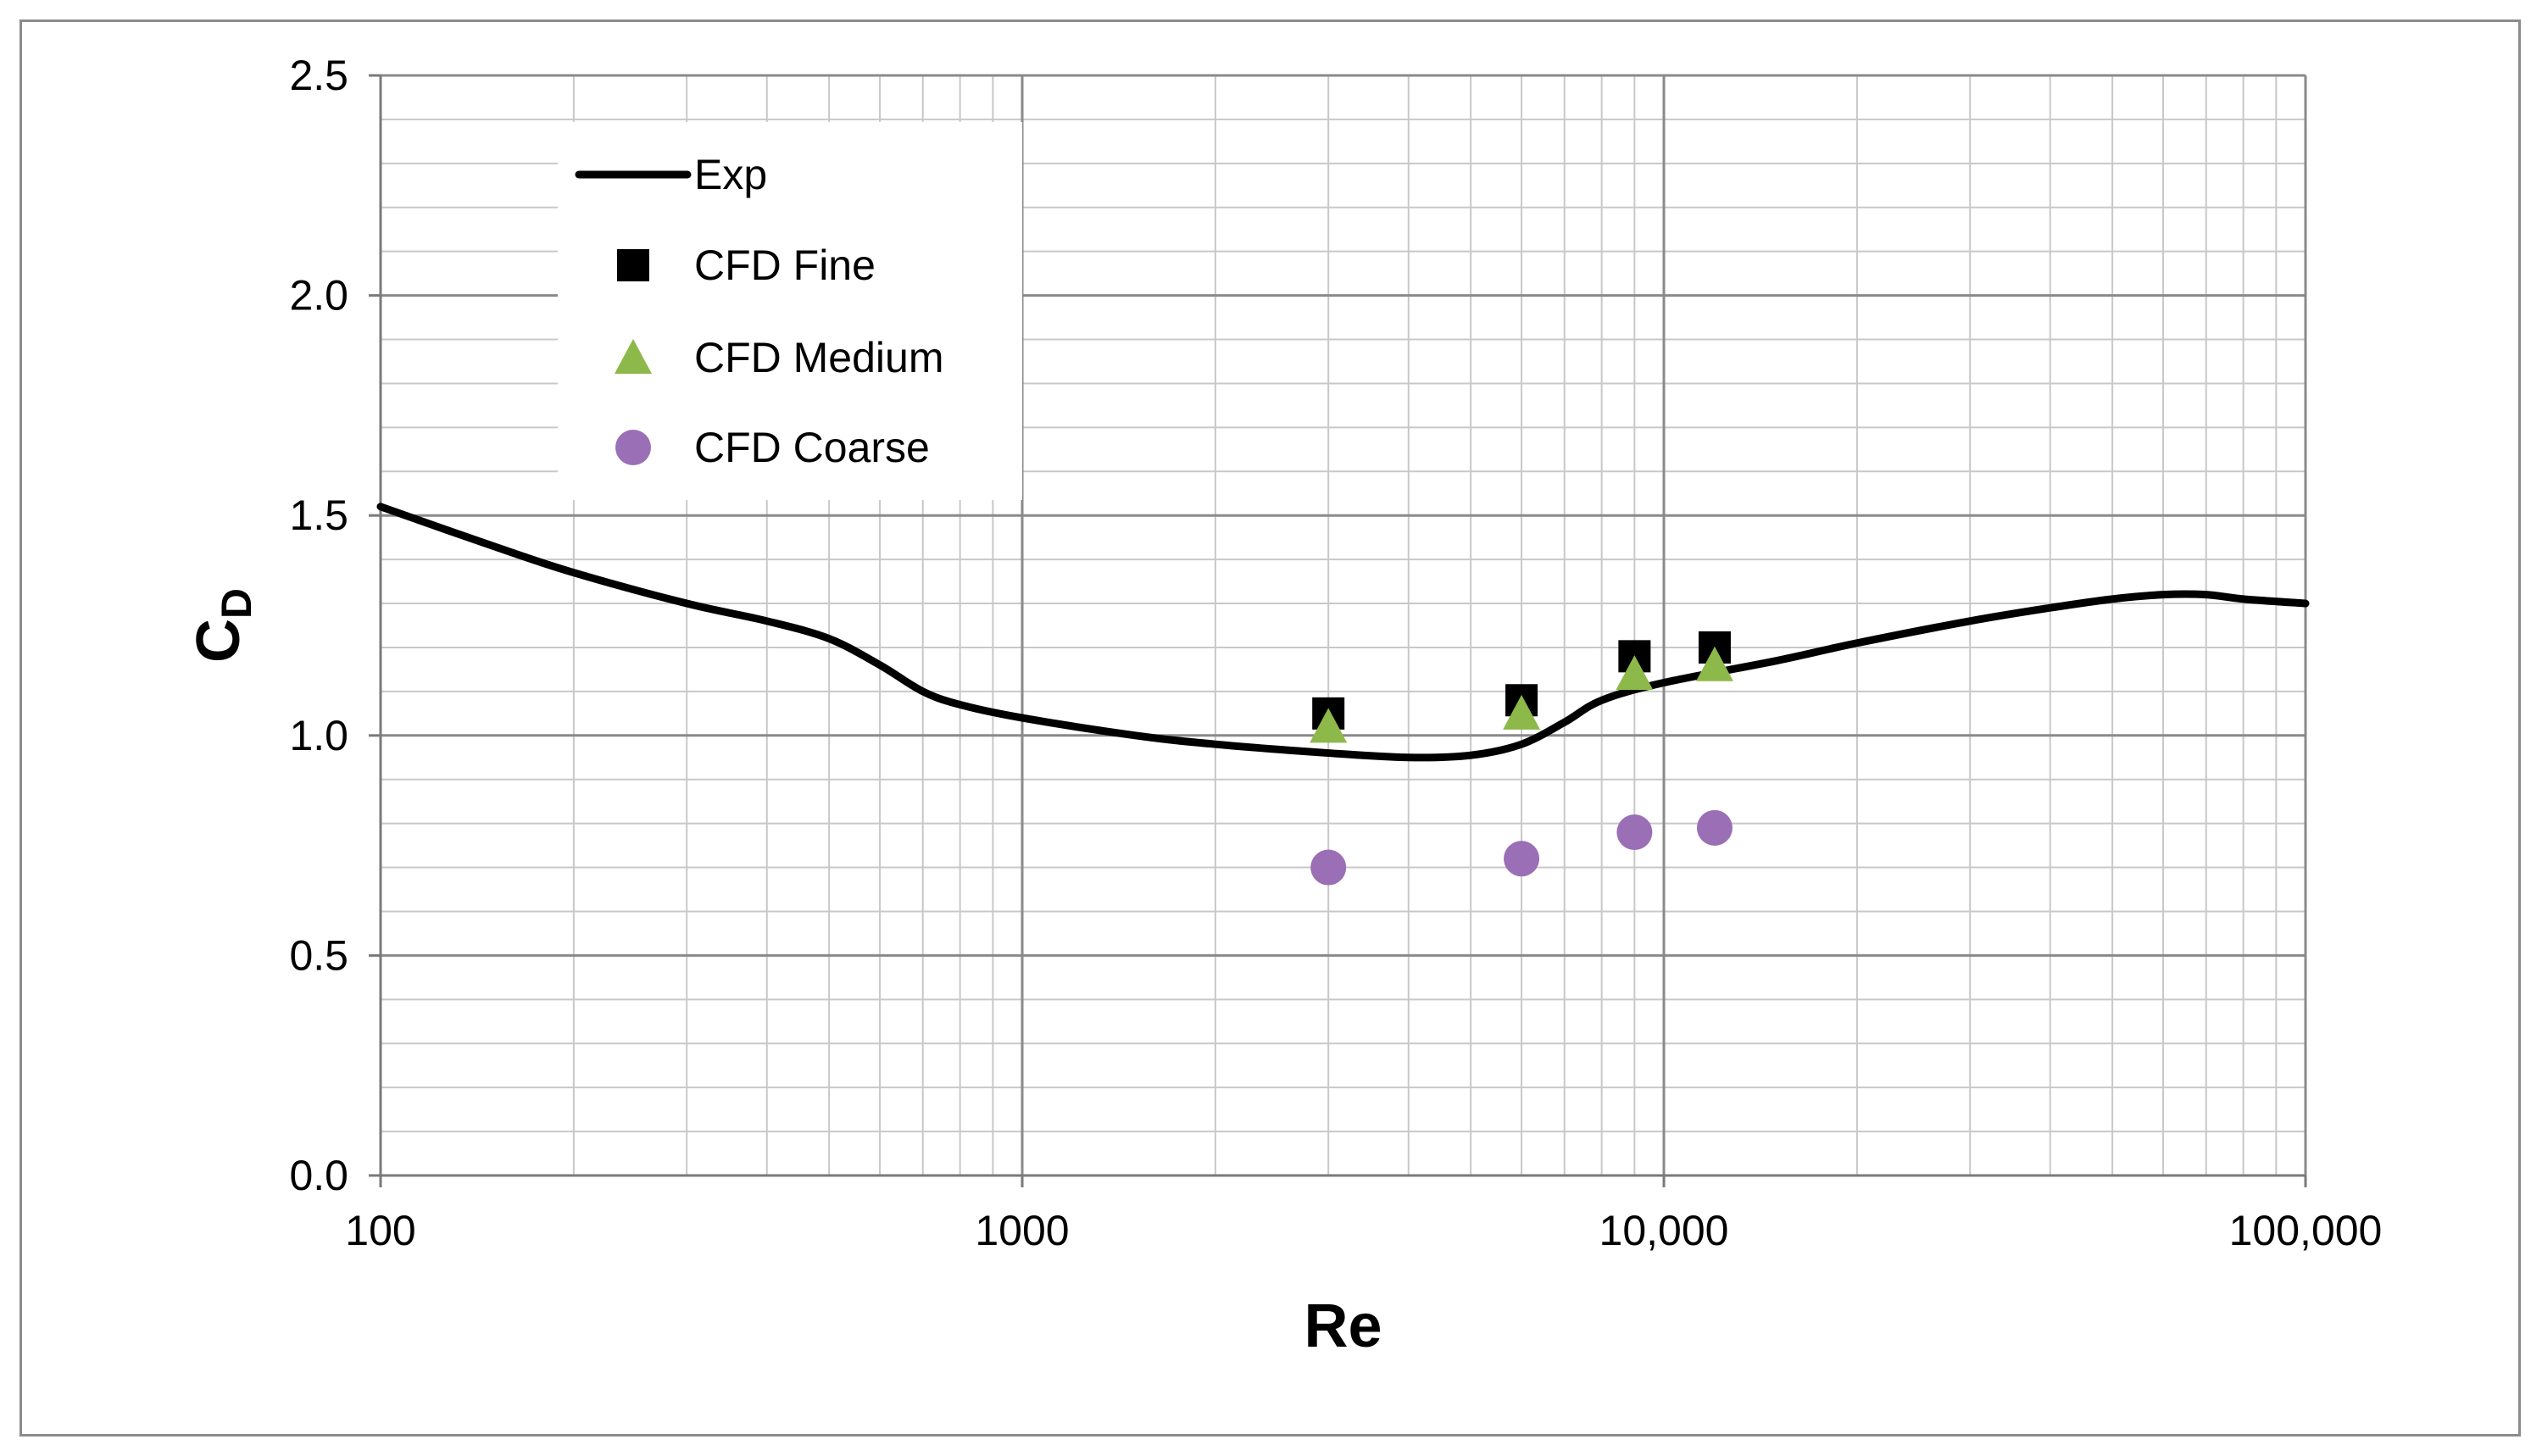  I want to click on y-tick-label: 0.0, so click(318, 1176).